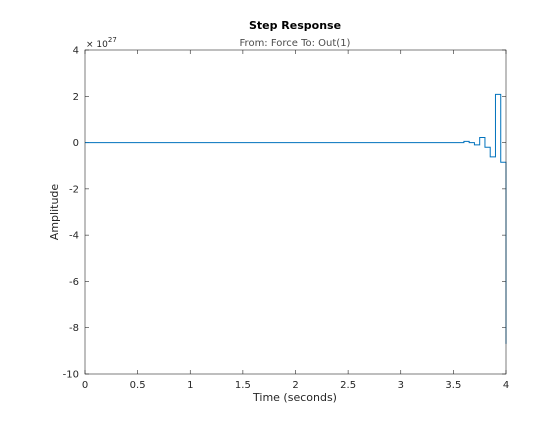  I want to click on chart-subtitle: From: Force To: Out(1), so click(295, 43).